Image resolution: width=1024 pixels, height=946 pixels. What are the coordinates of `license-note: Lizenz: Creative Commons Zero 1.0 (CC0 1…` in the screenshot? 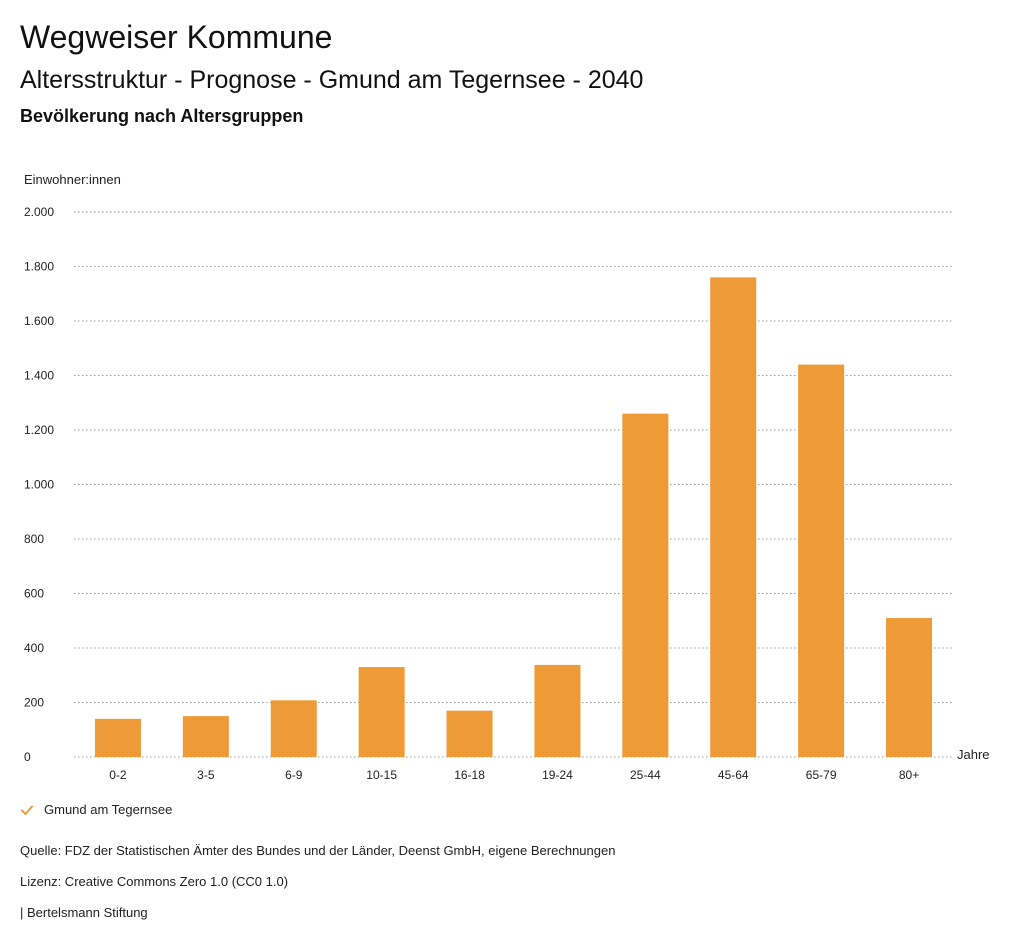 It's located at (154, 881).